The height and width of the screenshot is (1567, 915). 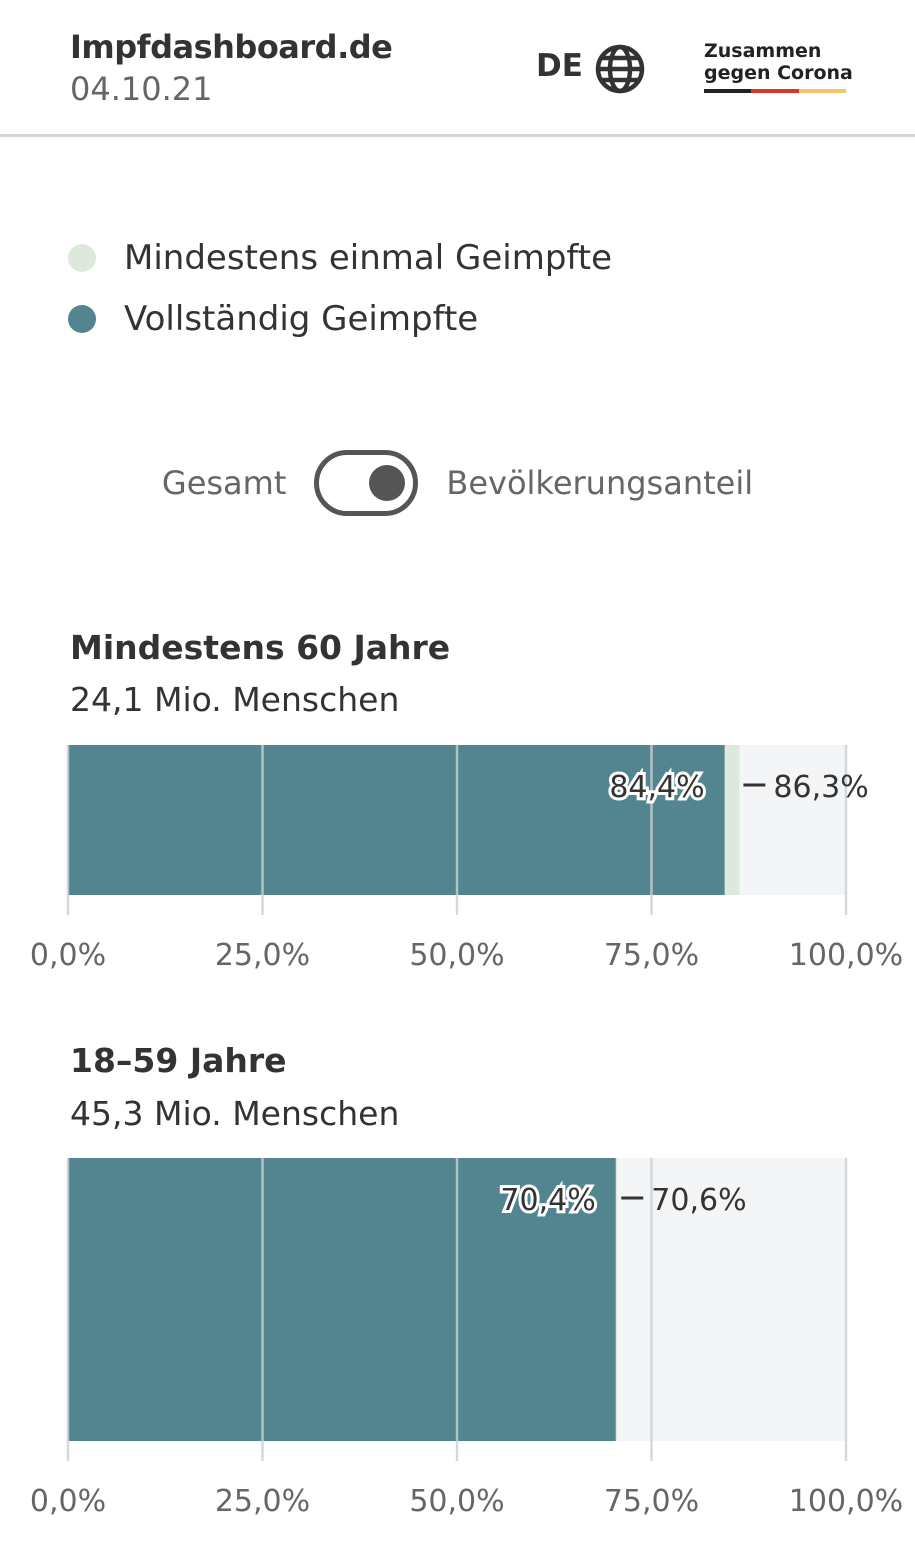 What do you see at coordinates (547, 1200) in the screenshot?
I see `label-fully-vaccinated: 70,4%` at bounding box center [547, 1200].